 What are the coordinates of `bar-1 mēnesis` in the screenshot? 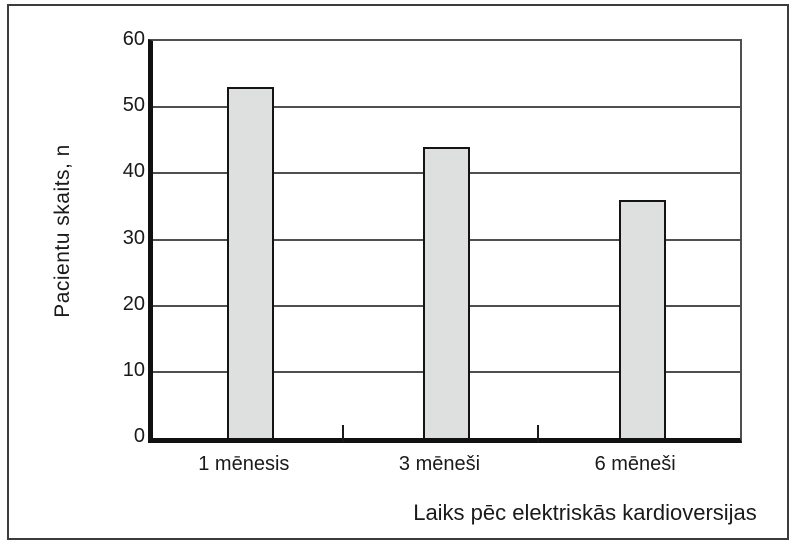 It's located at (251, 262).